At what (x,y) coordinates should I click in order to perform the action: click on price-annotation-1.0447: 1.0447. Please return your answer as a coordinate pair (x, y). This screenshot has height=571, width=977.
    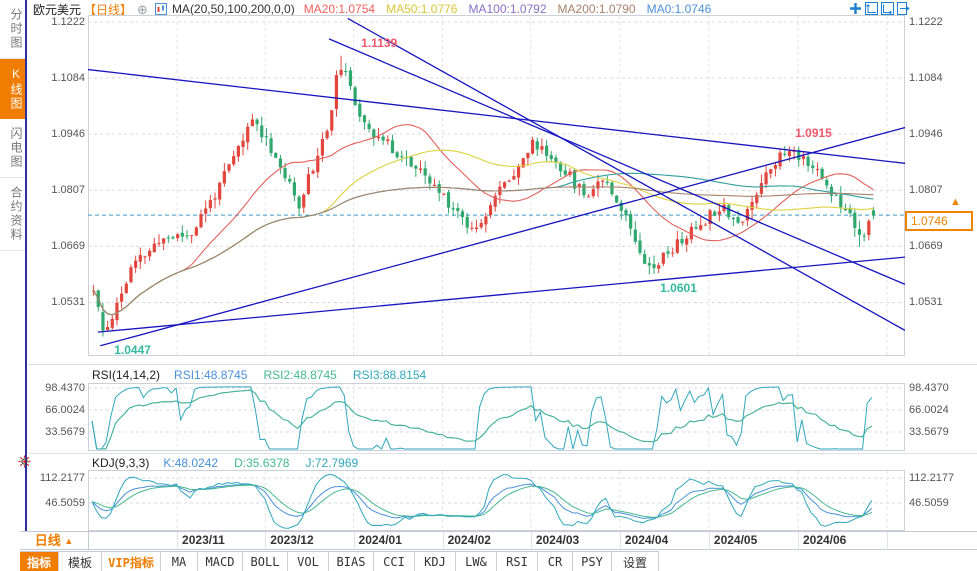
    Looking at the image, I should click on (132, 349).